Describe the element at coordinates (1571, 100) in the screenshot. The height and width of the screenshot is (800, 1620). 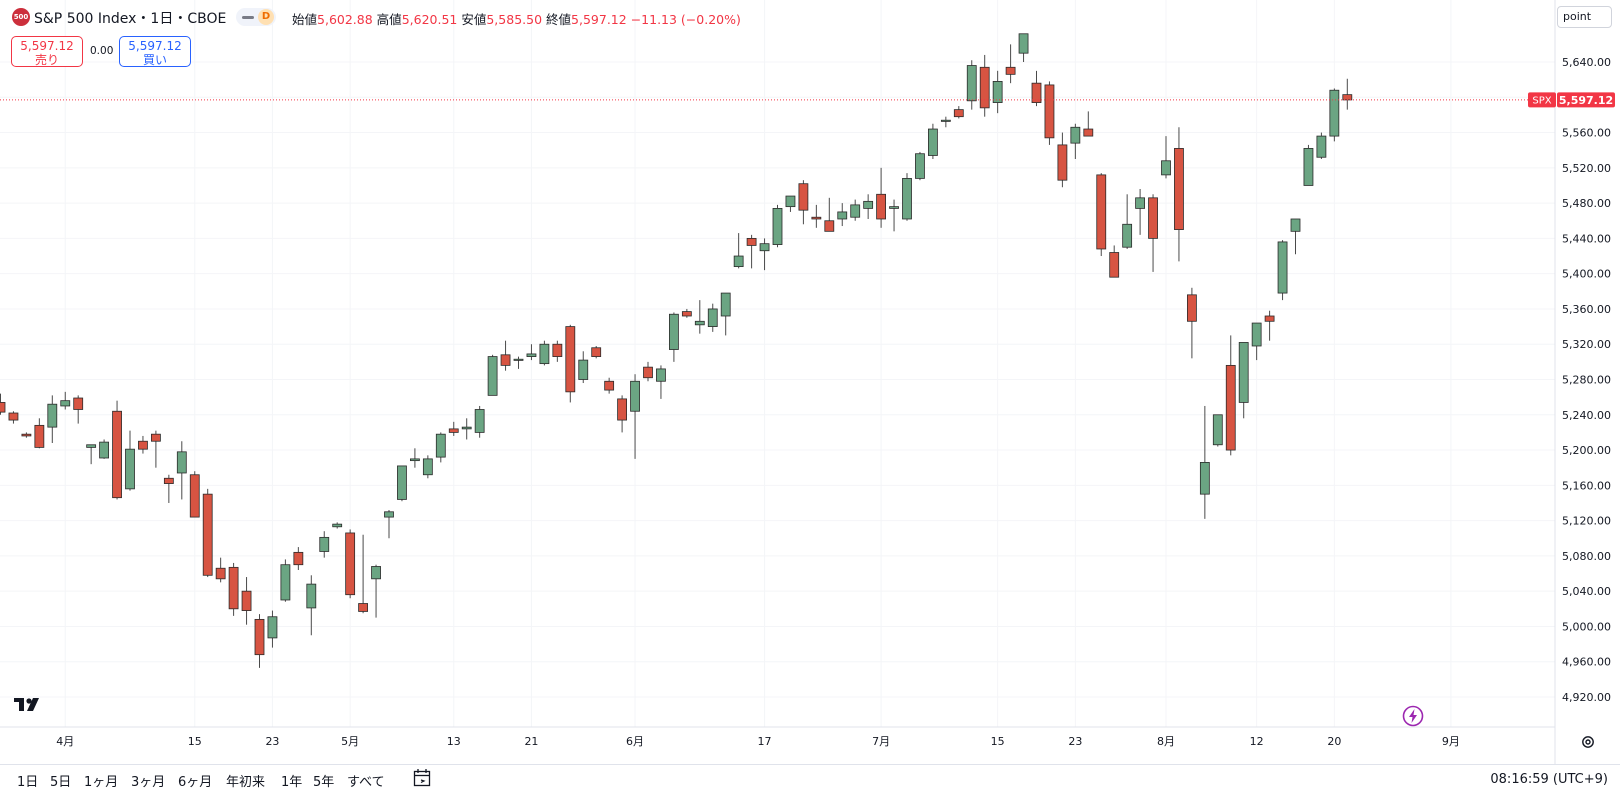
I see `last-price-tag: SPX 5,597.12` at that location.